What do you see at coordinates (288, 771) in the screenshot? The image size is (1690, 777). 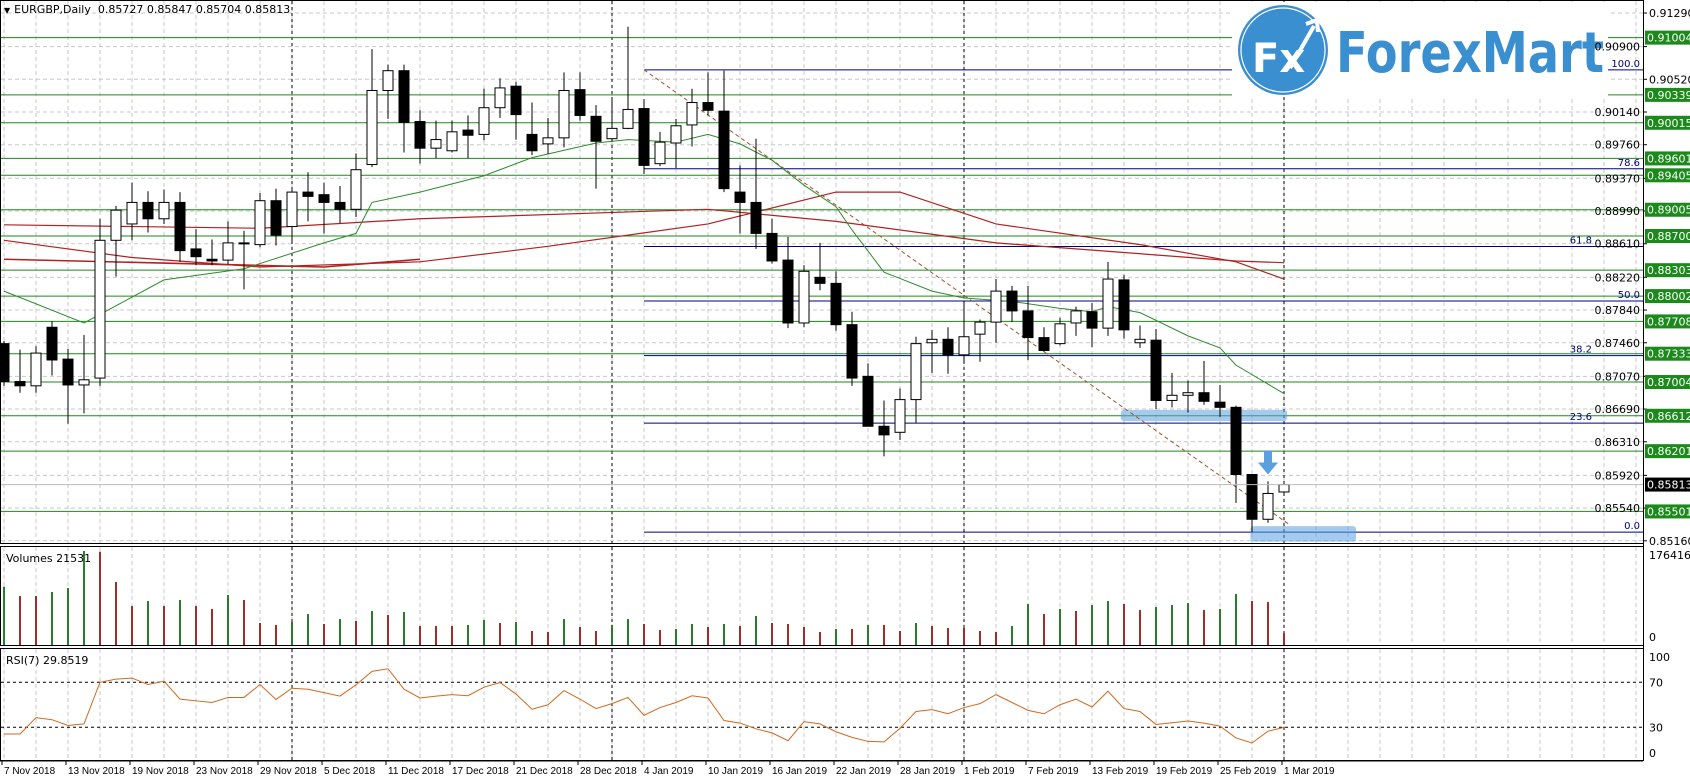 I see `date-label: 29 Nov 2018` at bounding box center [288, 771].